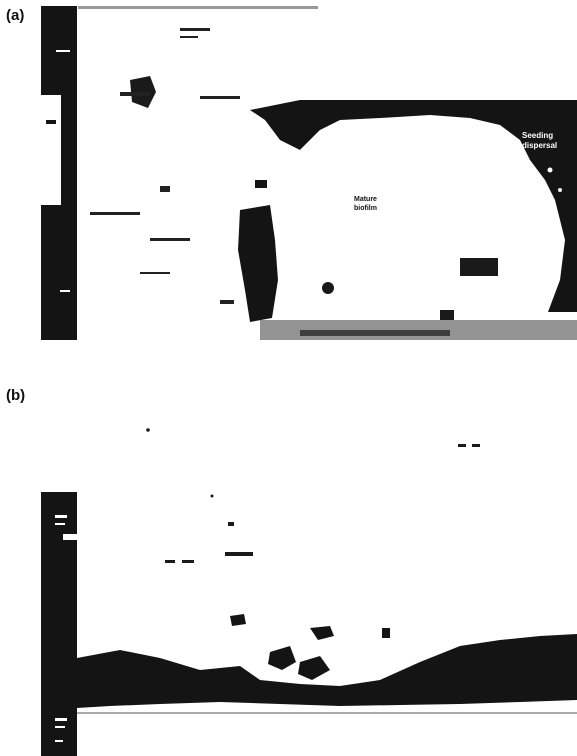 The height and width of the screenshot is (756, 577). What do you see at coordinates (59, 624) in the screenshot?
I see `panel-b-scale-strip` at bounding box center [59, 624].